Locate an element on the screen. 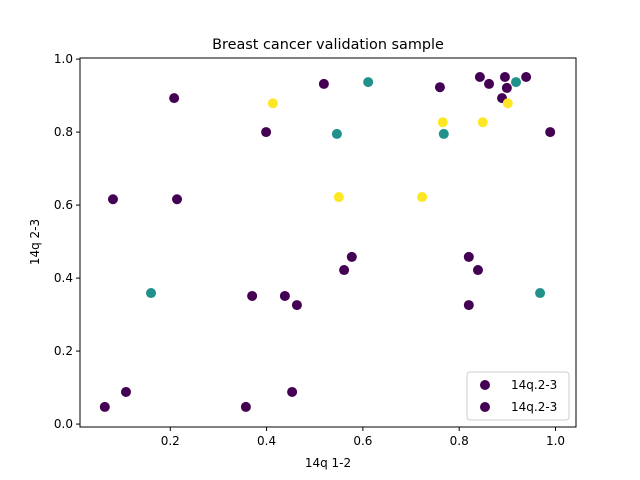  x-axis: 0.2 0.4 0.6 0.8 1.0 is located at coordinates (363, 437).